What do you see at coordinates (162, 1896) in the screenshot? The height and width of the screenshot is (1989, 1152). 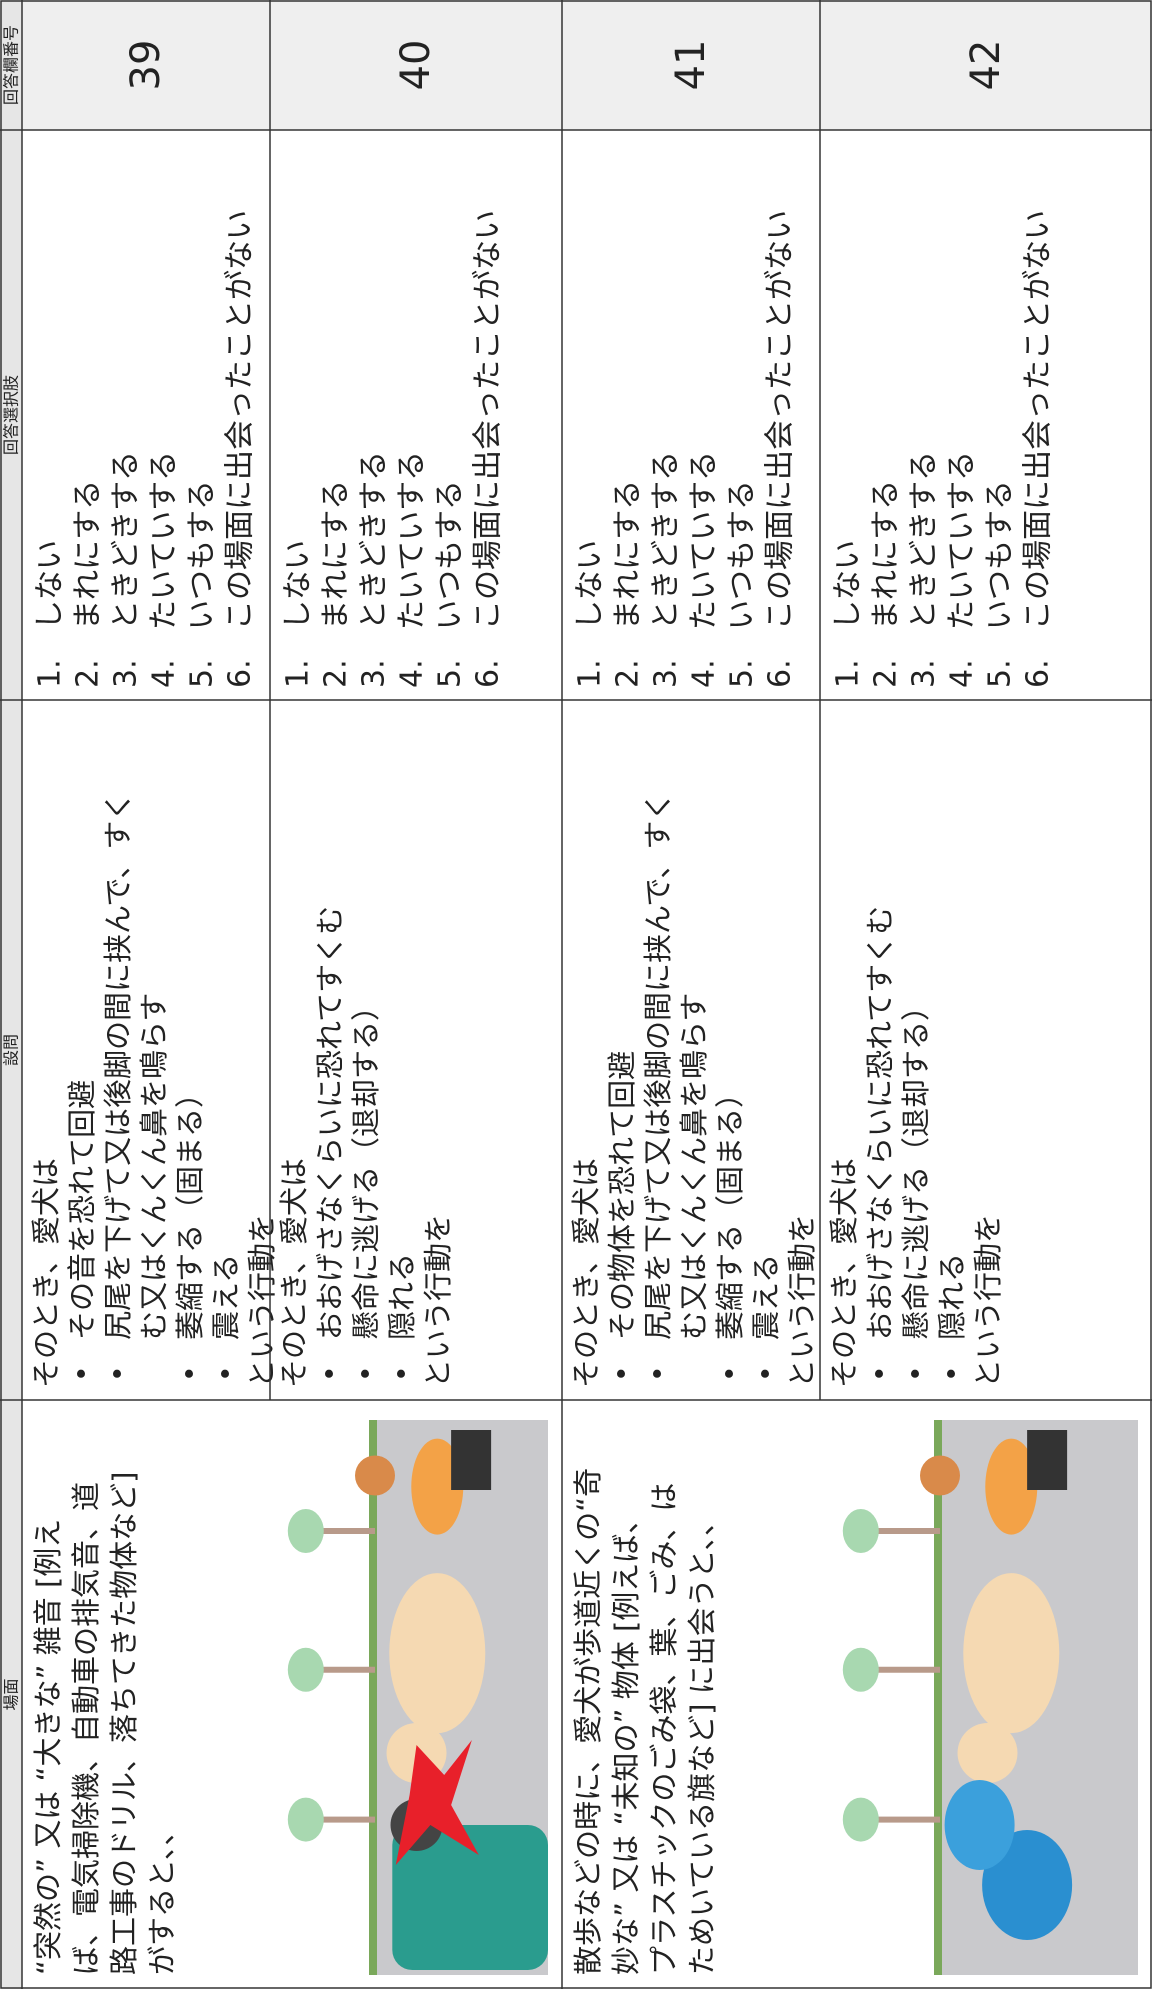 I see `scene-text: がすると、、` at bounding box center [162, 1896].